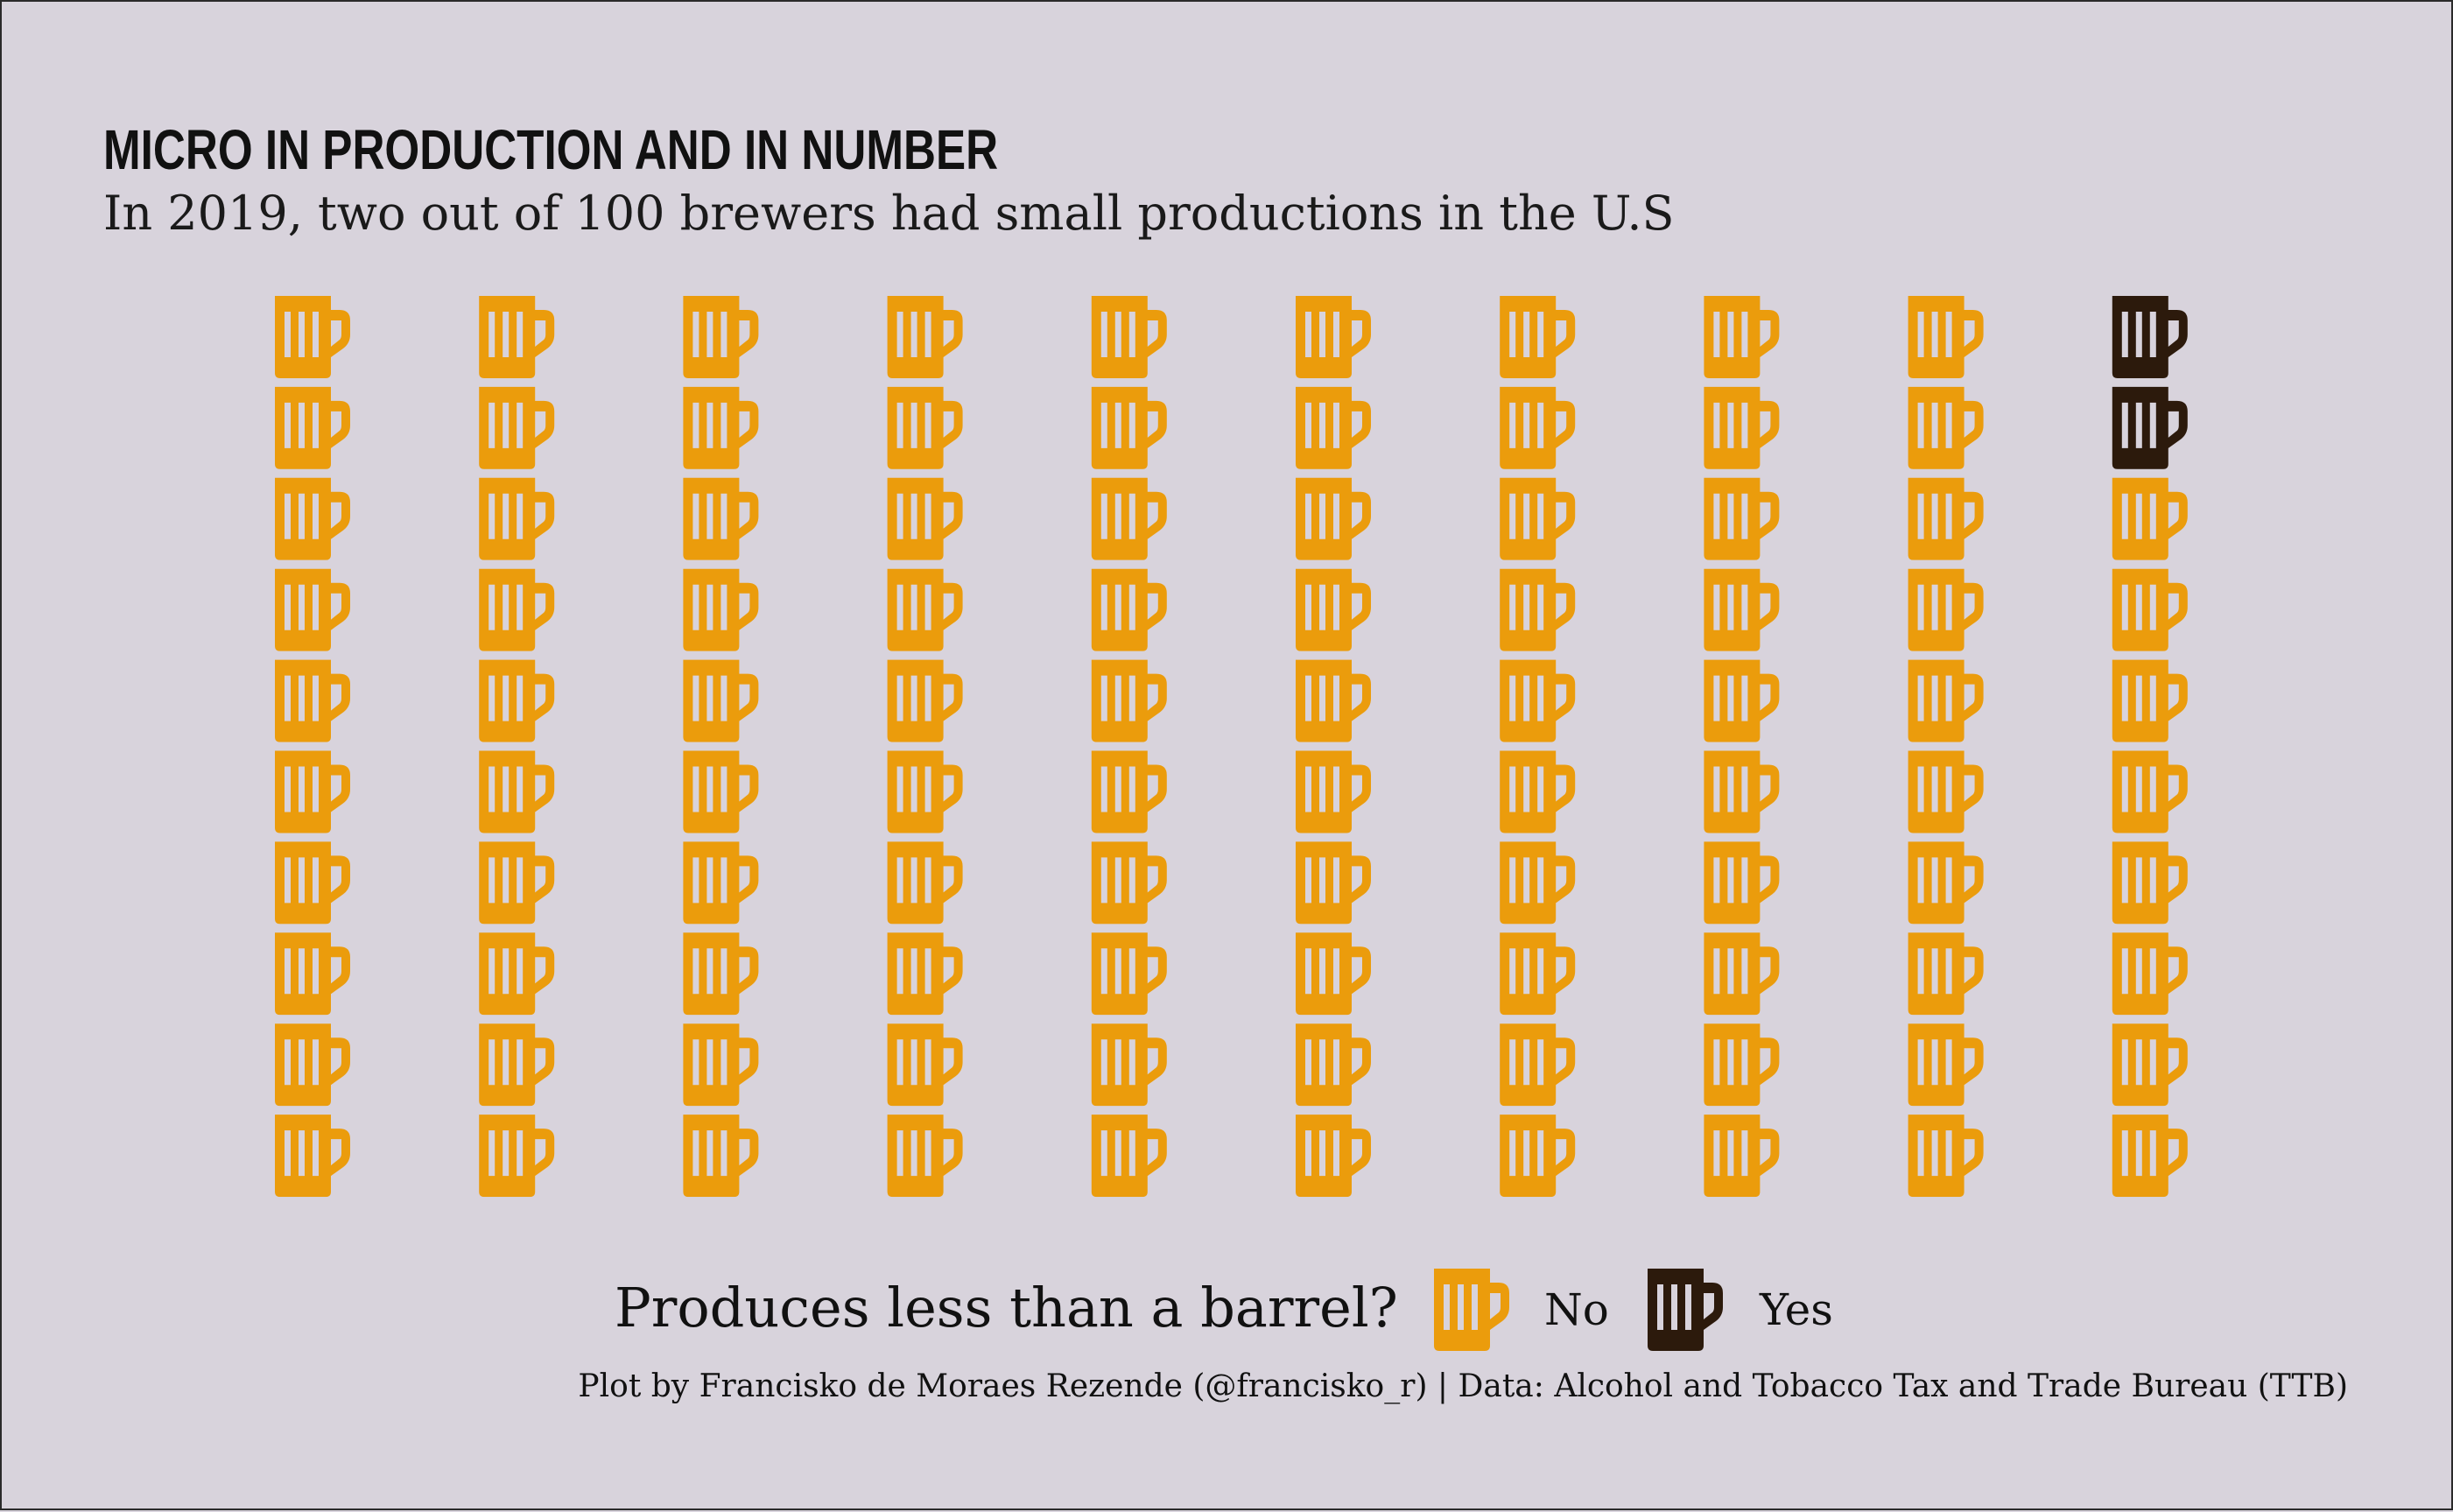  I want to click on legend-label-yes: Yes, so click(1796, 1309).